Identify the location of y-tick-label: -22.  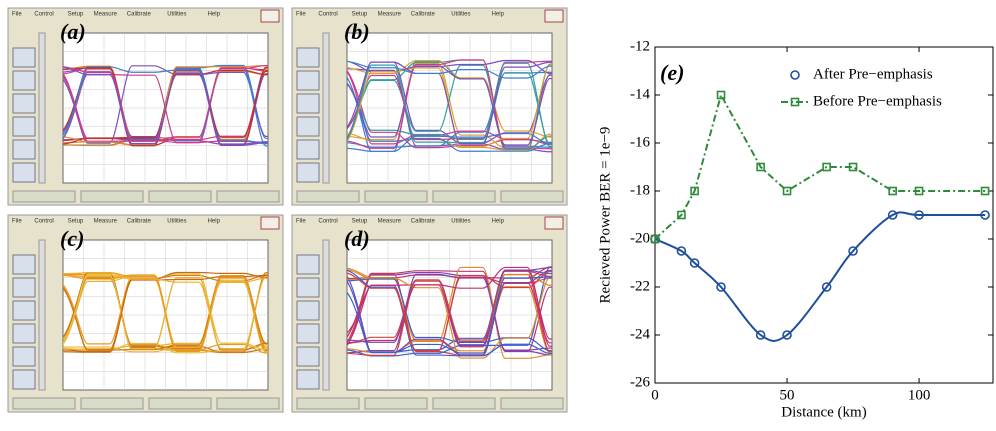
(640, 286).